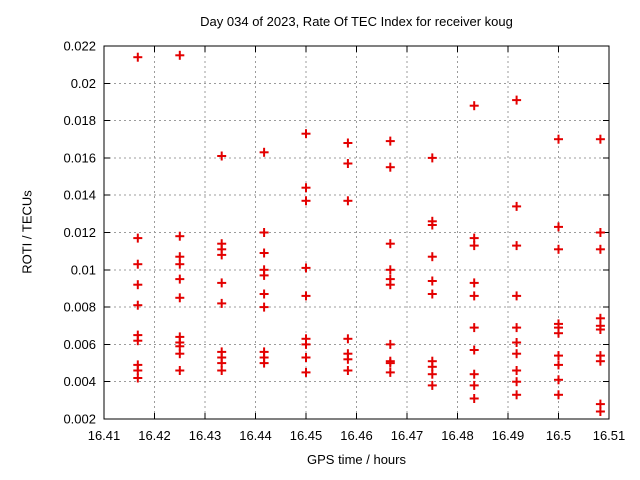 This screenshot has height=480, width=640. Describe the element at coordinates (83, 83) in the screenshot. I see `y-tick-label: 0.02` at that location.